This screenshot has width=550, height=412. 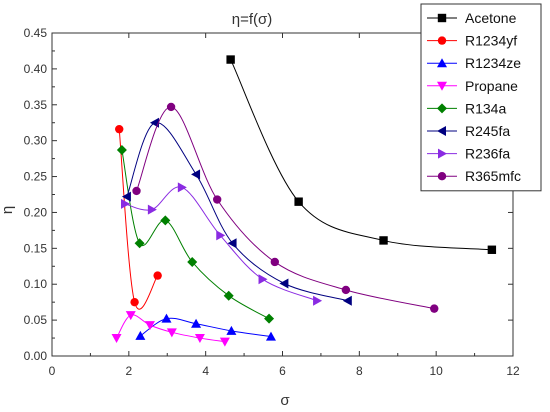 What do you see at coordinates (487, 131) in the screenshot?
I see `legend-label: R245fa` at bounding box center [487, 131].